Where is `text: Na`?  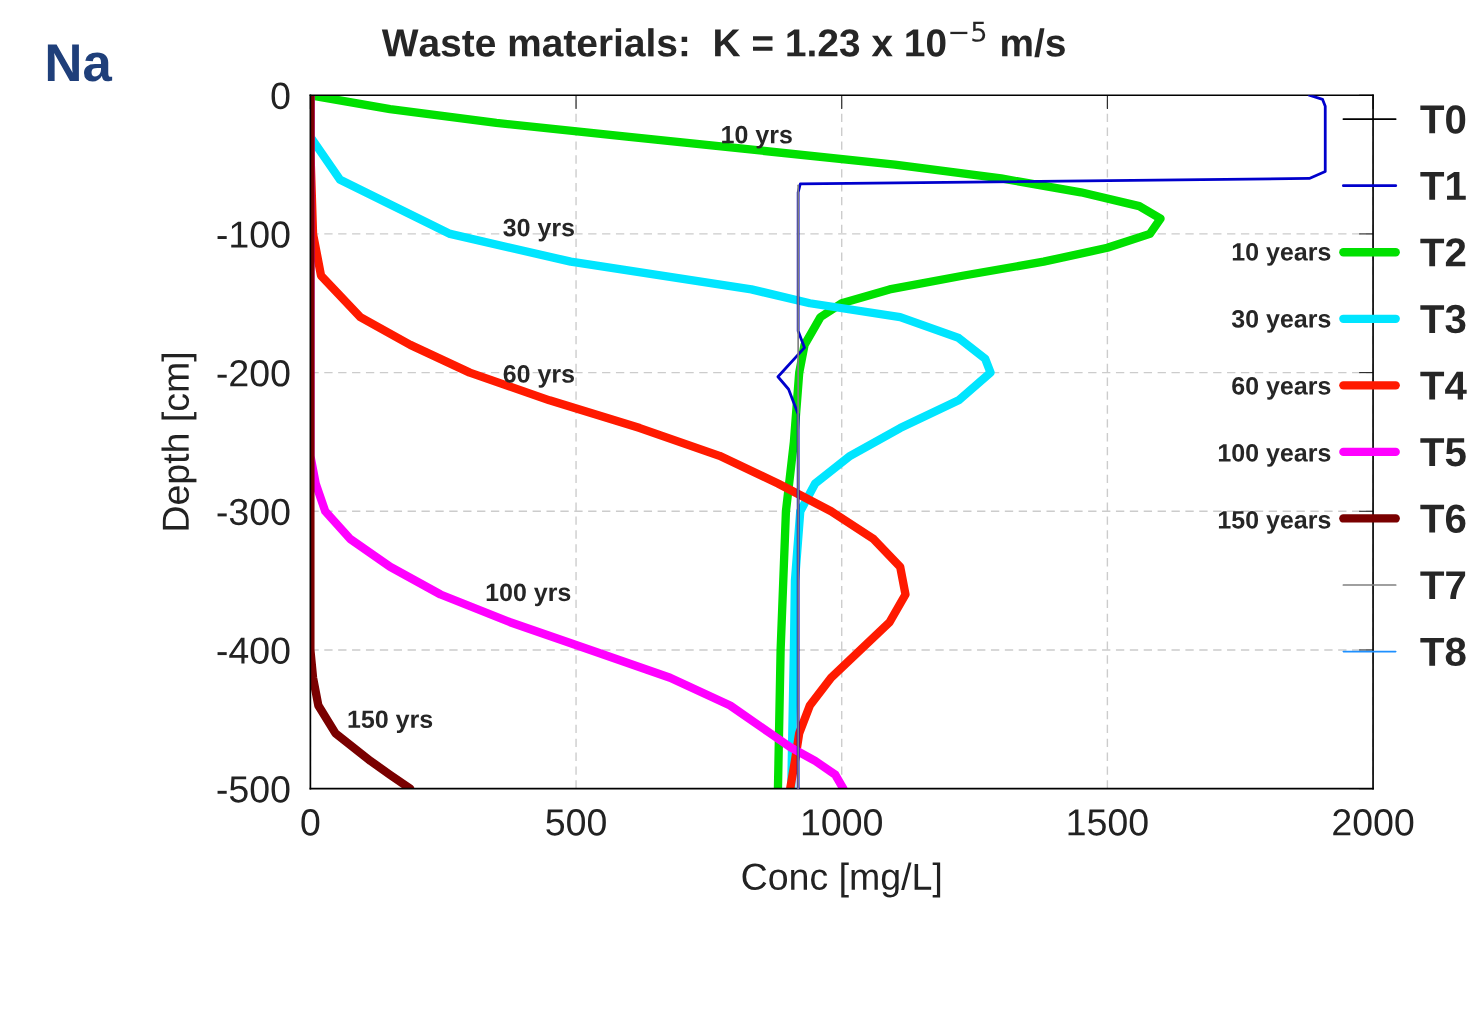
text: Na is located at coordinates (80, 63).